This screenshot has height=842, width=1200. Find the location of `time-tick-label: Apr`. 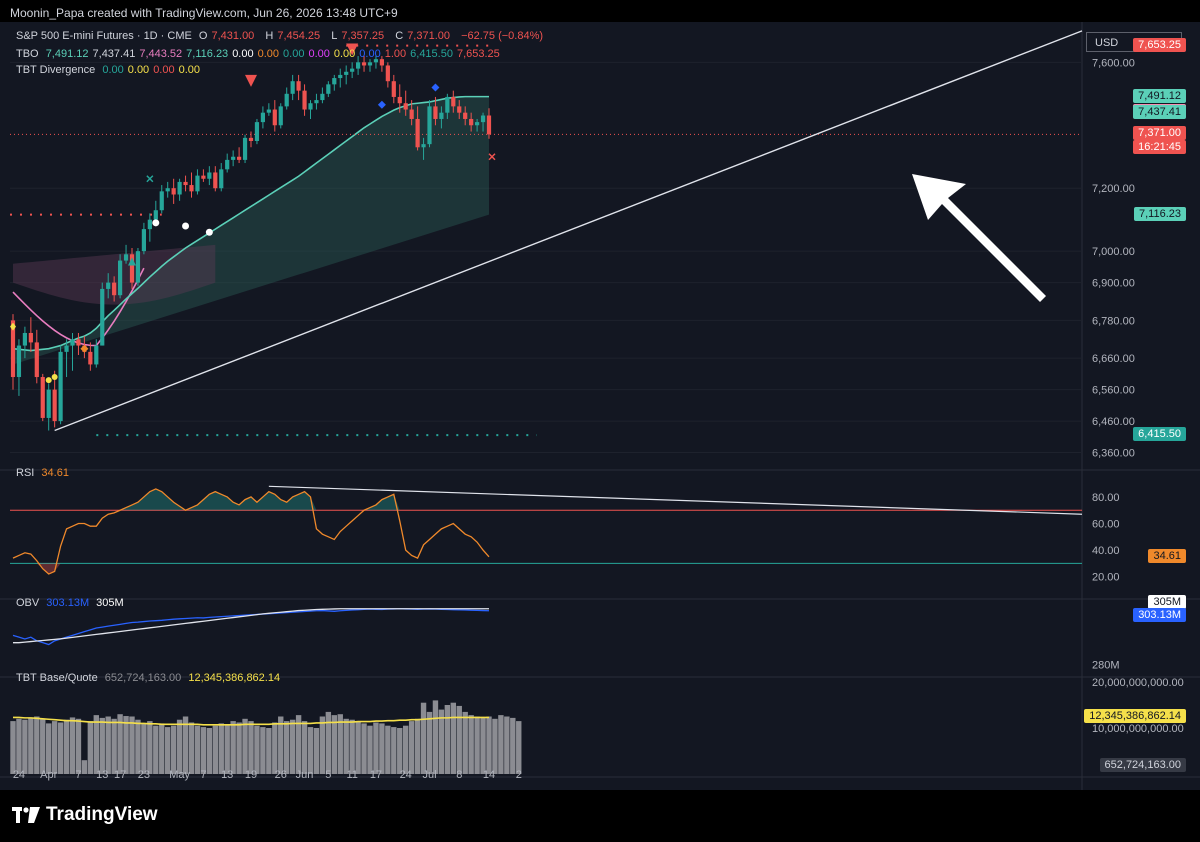

time-tick-label: Apr is located at coordinates (48, 775).